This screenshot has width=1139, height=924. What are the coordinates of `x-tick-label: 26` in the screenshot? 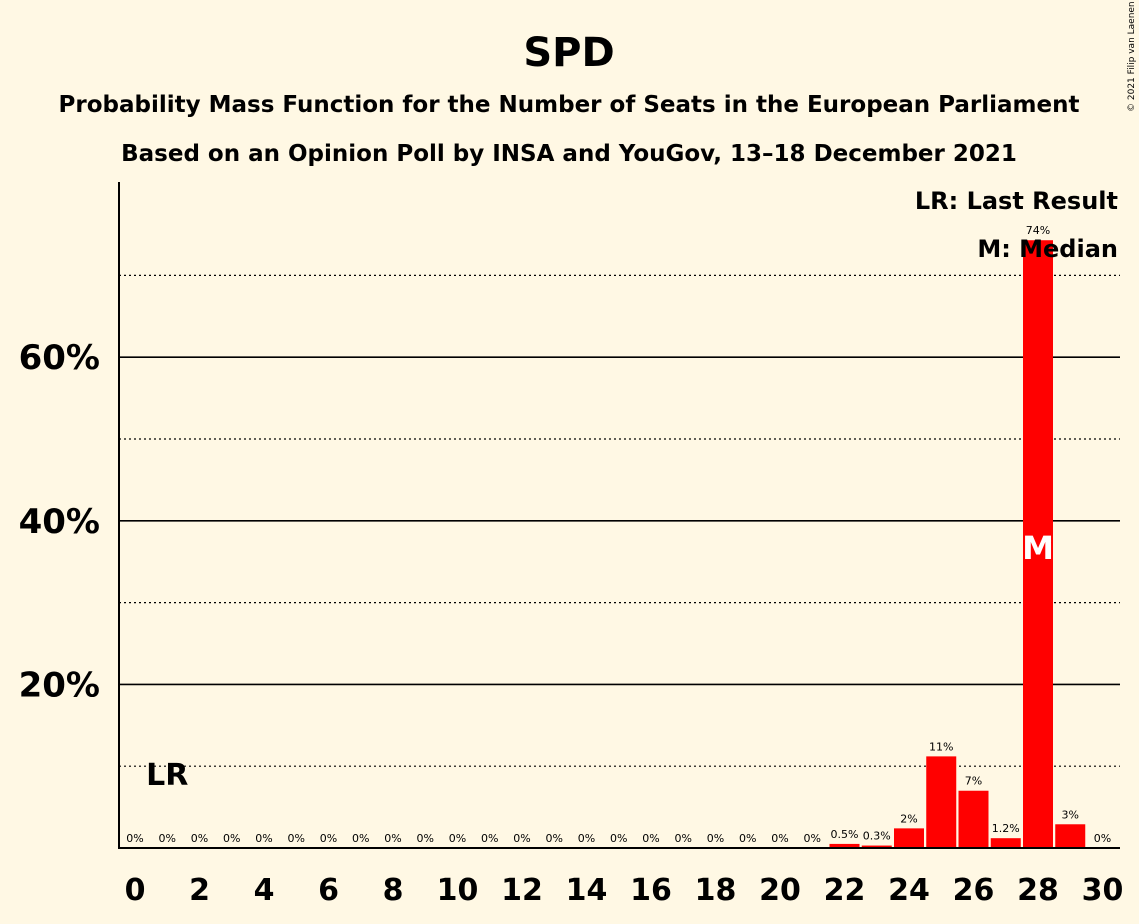 It's located at (974, 890).